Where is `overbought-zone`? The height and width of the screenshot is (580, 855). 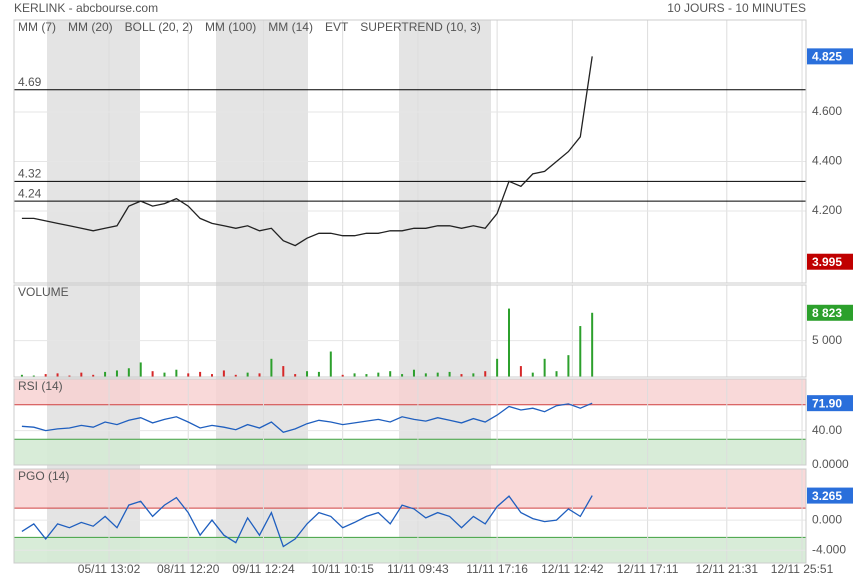 overbought-zone is located at coordinates (410, 489).